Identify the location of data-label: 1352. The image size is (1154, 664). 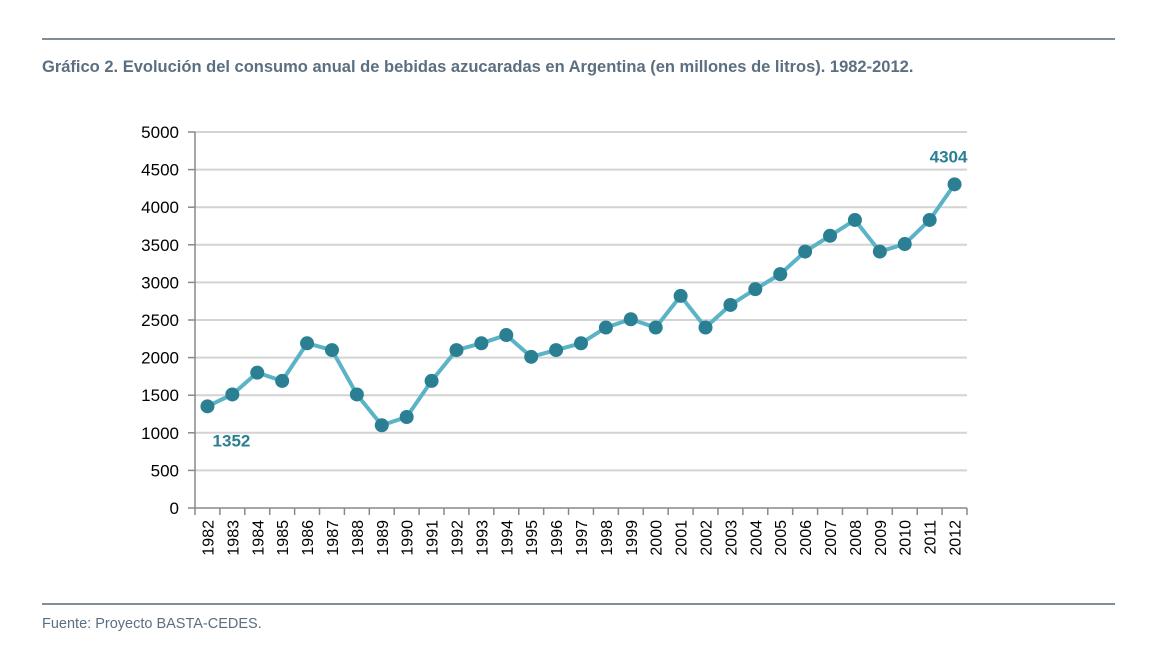
(232, 440).